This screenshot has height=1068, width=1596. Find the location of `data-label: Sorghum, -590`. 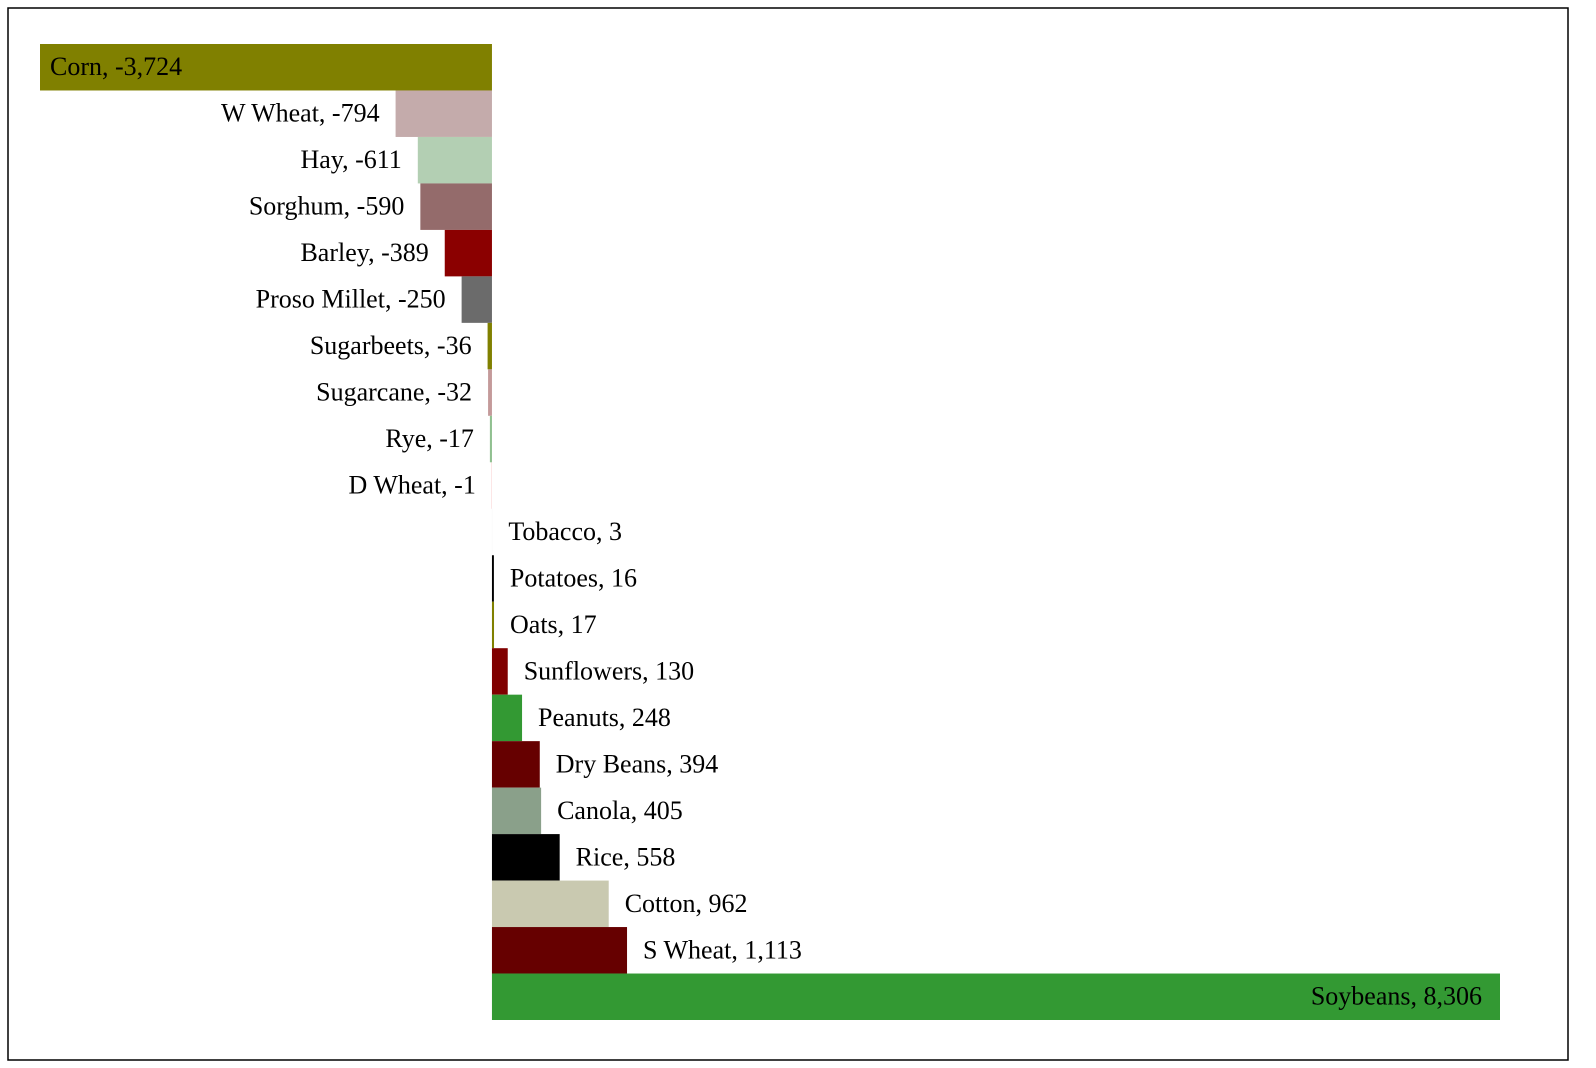

data-label: Sorghum, -590 is located at coordinates (327, 206).